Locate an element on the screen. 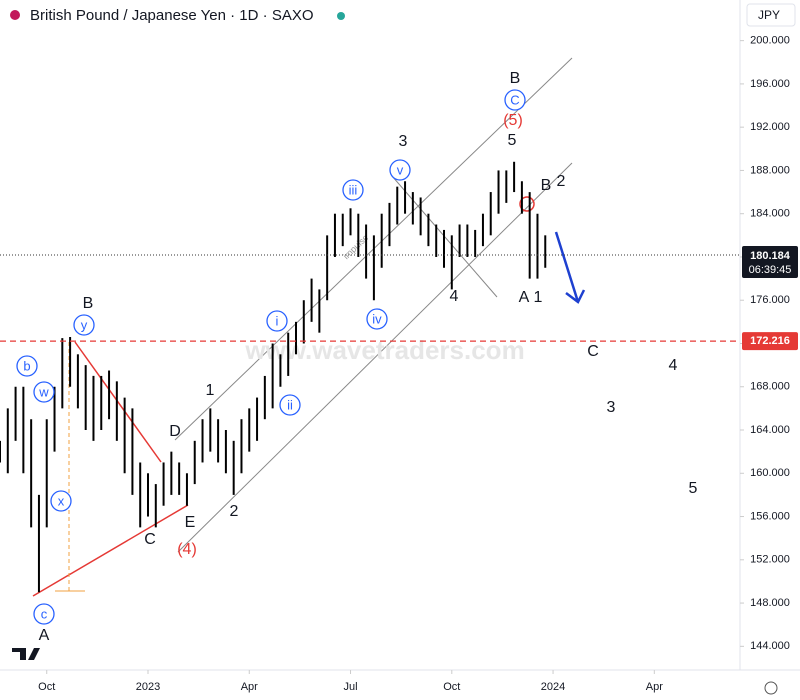 The width and height of the screenshot is (800, 700). settings is located at coordinates (771, 688).